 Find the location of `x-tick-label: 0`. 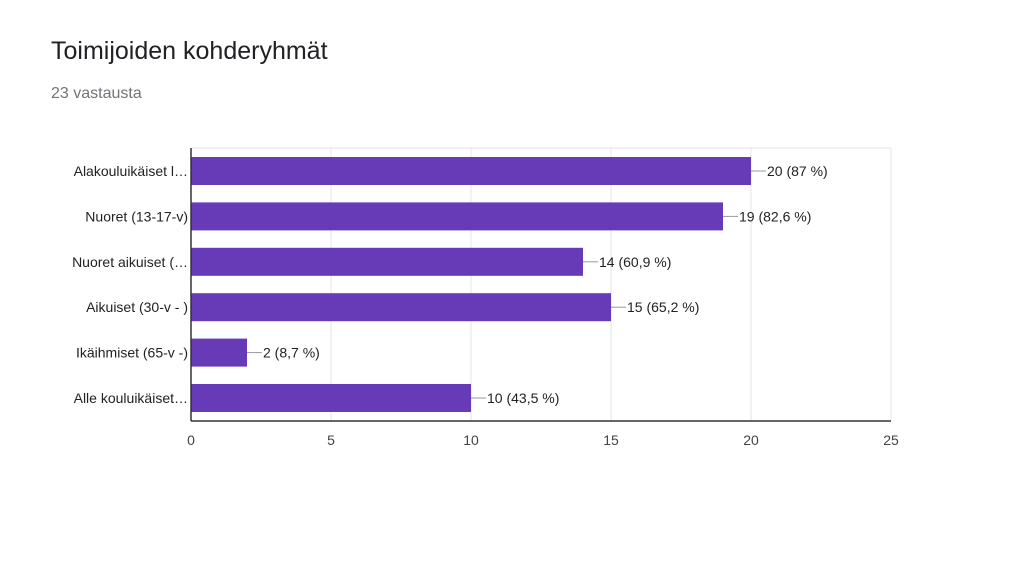

x-tick-label: 0 is located at coordinates (191, 440).